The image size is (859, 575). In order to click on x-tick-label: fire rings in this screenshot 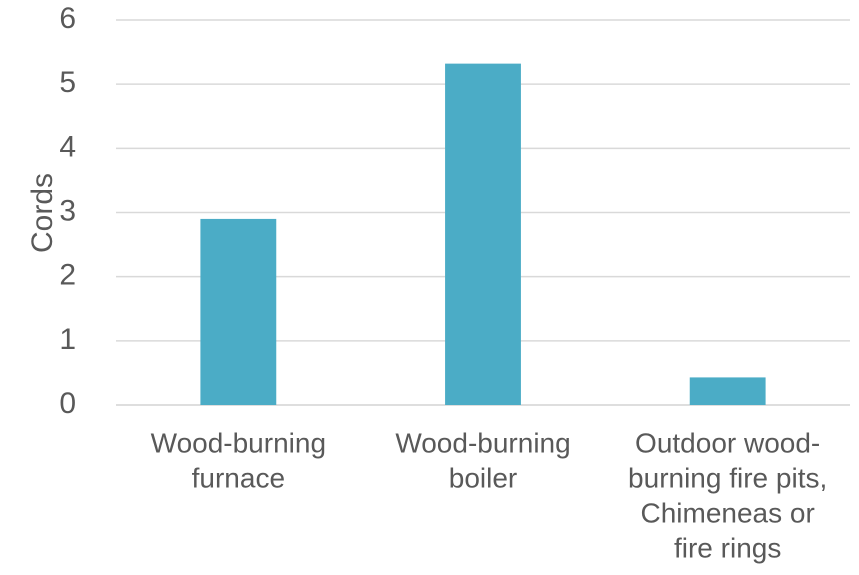, I will do `click(727, 547)`.